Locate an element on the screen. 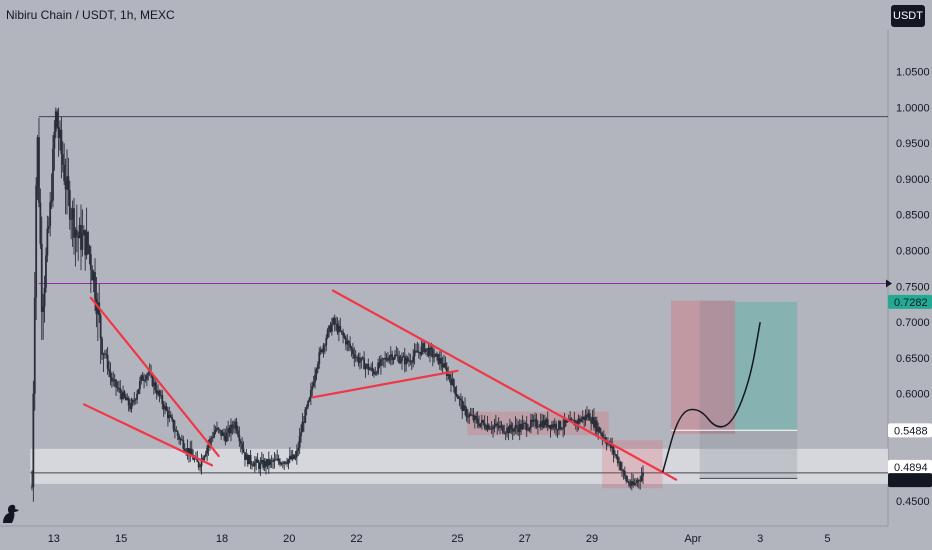  projection-curve is located at coordinates (711, 397).